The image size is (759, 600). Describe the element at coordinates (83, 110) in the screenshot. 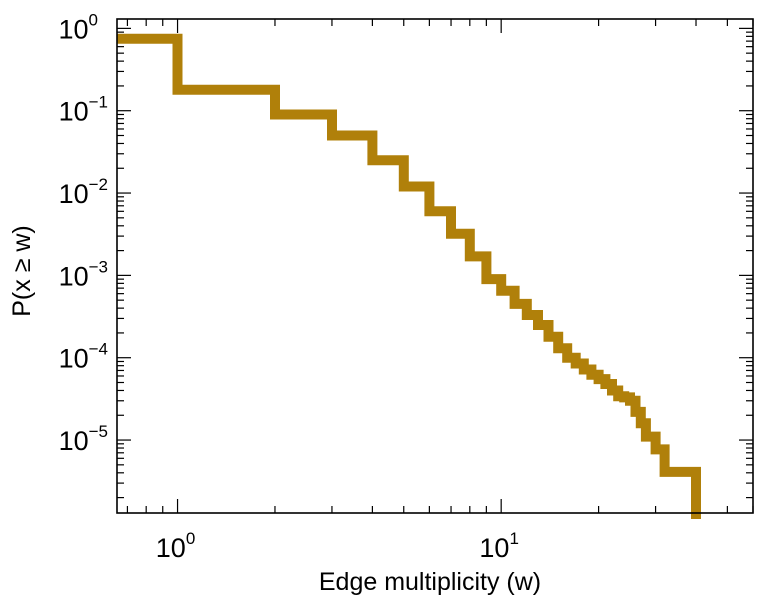

I see `y-tick-label: 10⁻¹` at that location.